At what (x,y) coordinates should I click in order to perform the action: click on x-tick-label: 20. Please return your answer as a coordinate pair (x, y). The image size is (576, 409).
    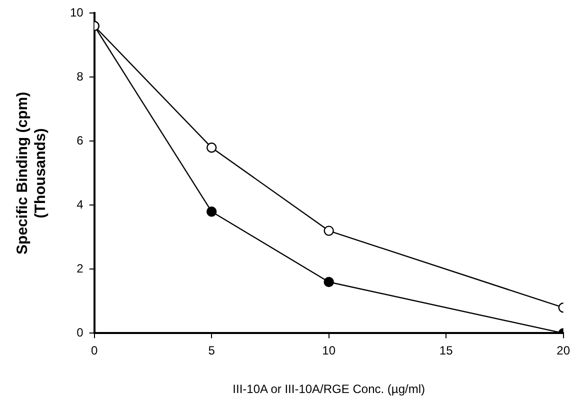
    Looking at the image, I should click on (563, 351).